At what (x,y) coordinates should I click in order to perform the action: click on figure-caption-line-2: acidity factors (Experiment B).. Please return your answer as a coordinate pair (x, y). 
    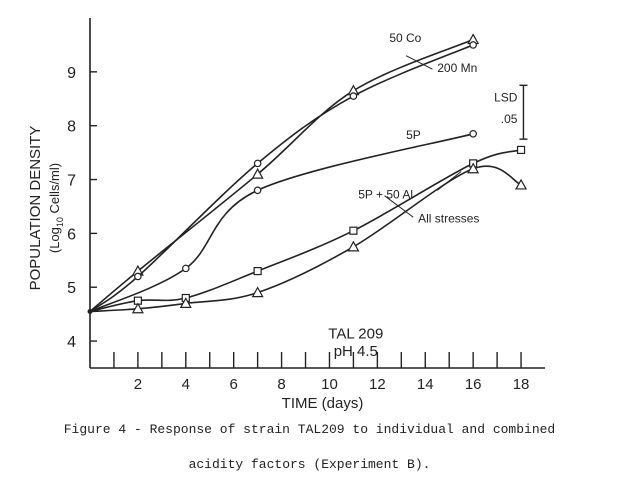
    Looking at the image, I should click on (309, 464).